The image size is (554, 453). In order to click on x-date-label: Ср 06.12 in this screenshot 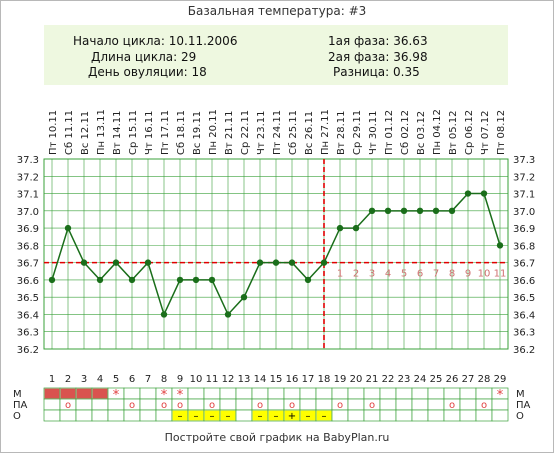, I will do `click(469, 132)`.